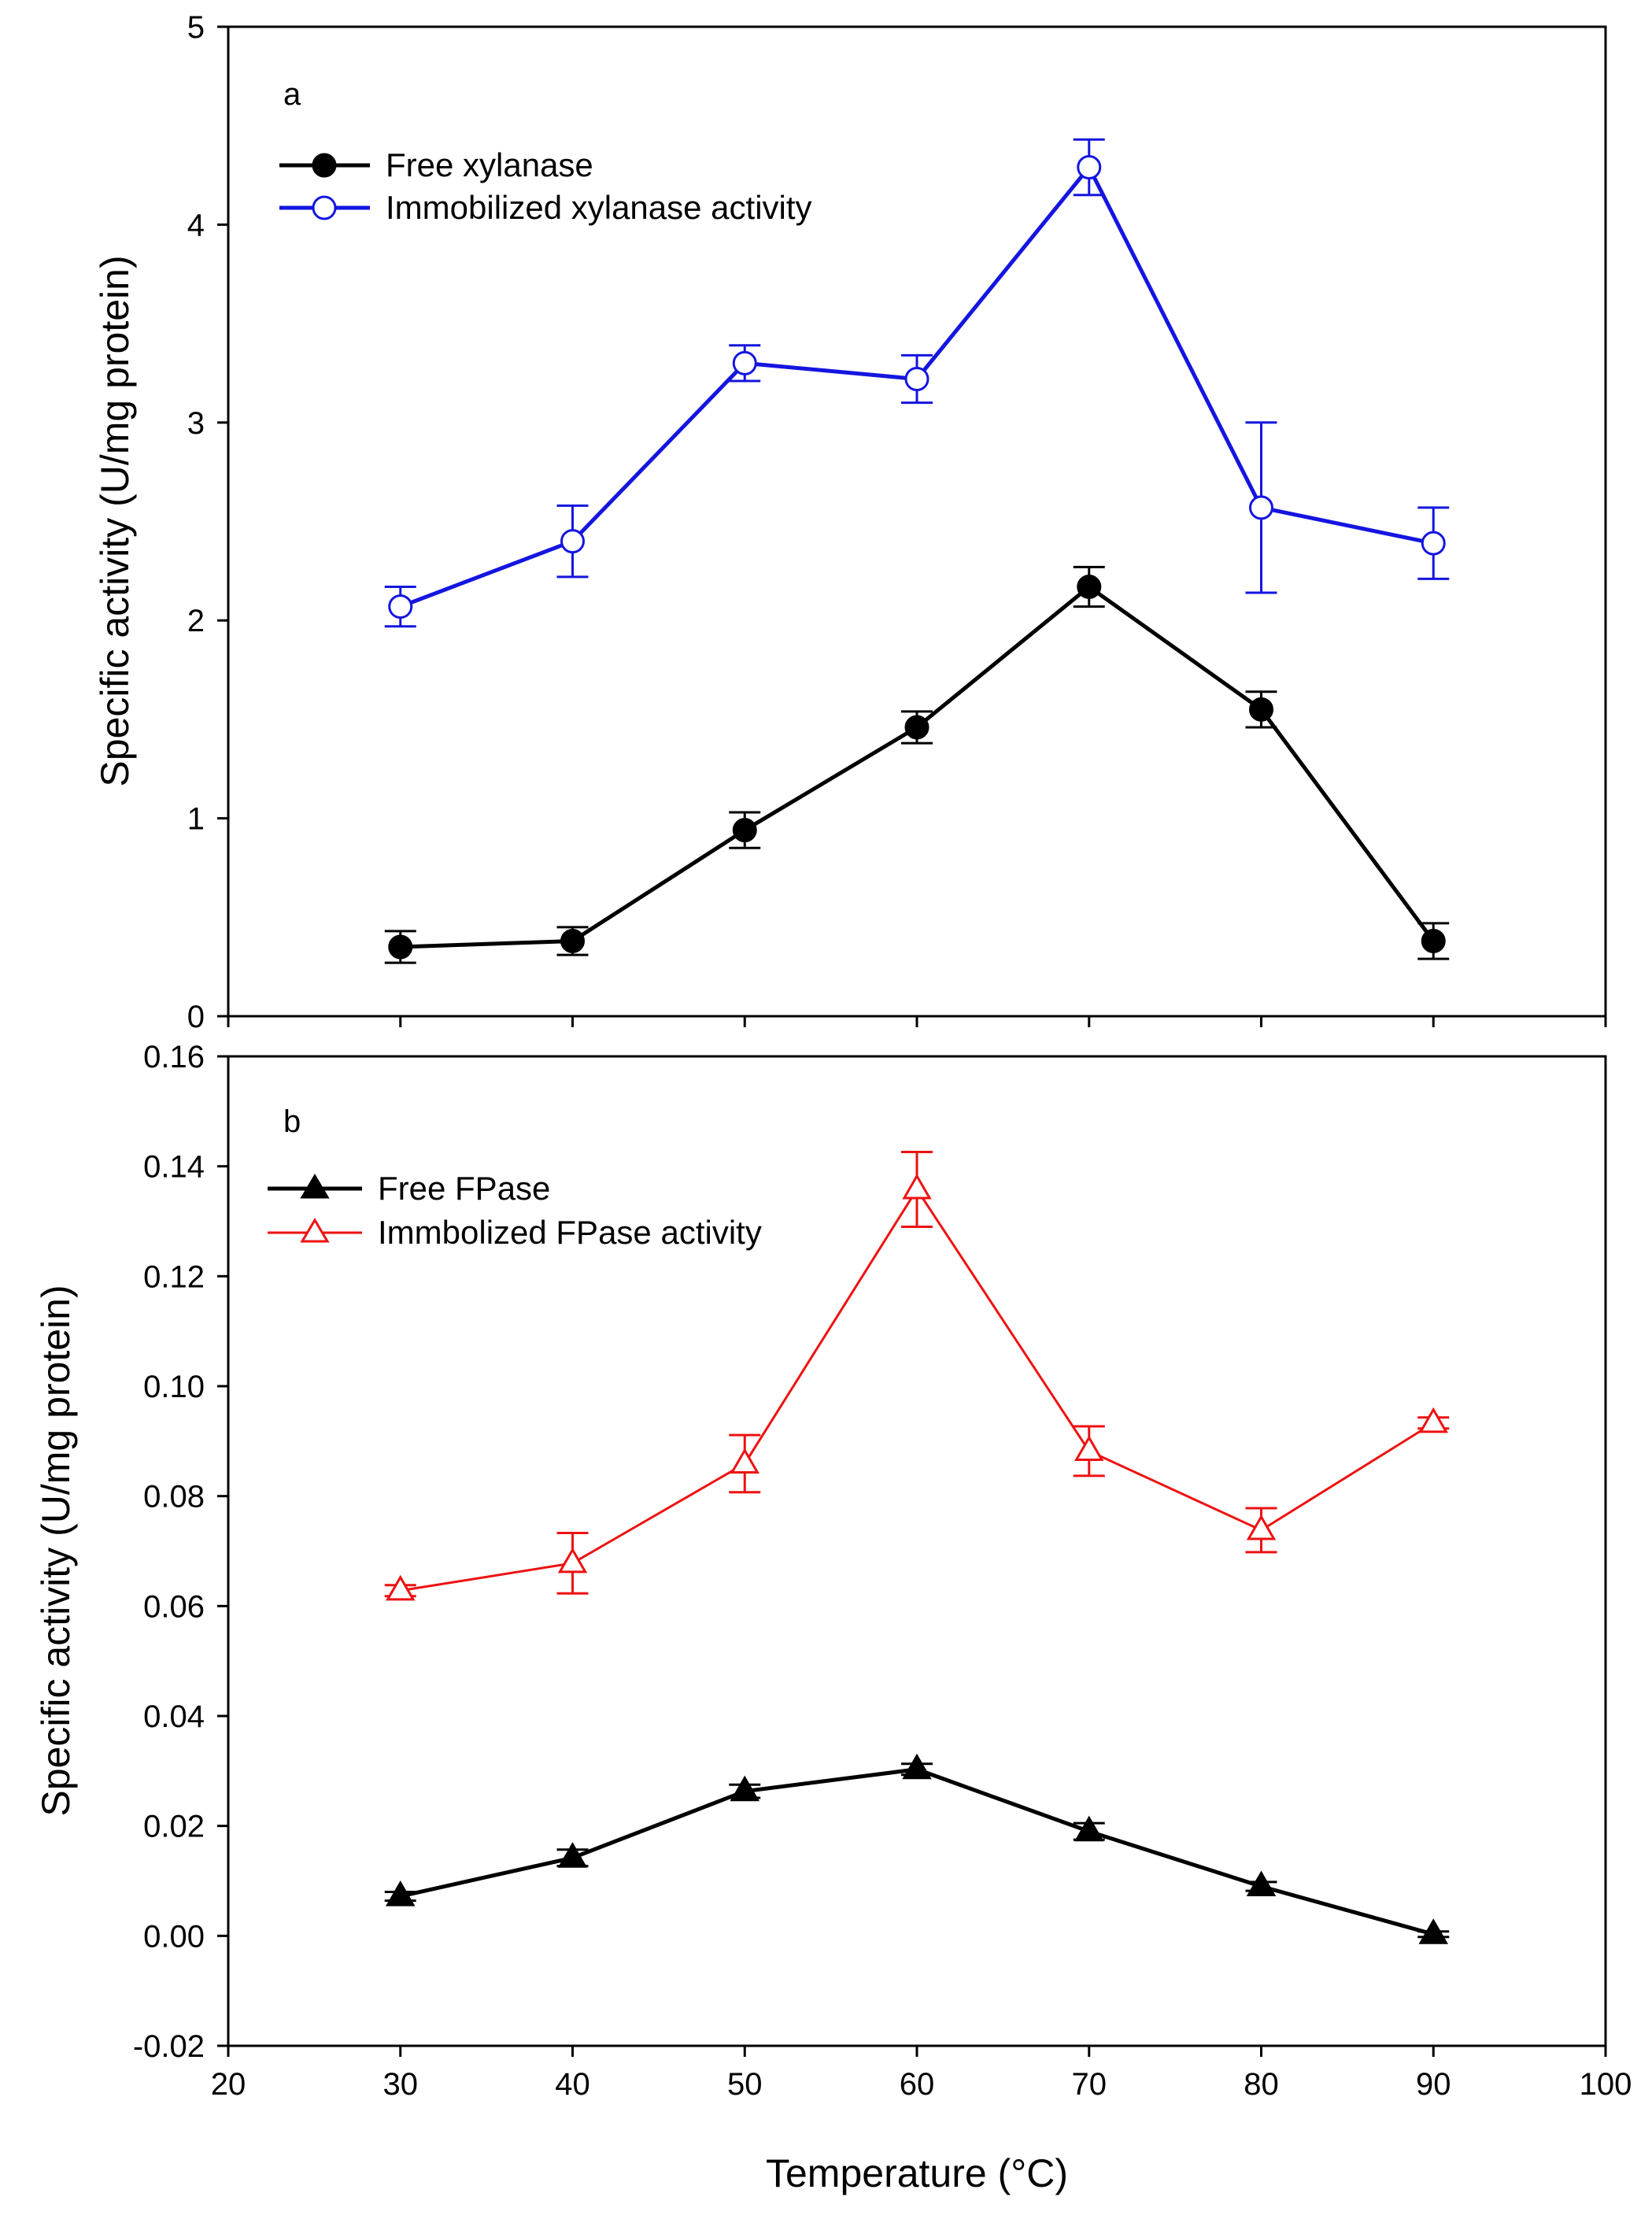  What do you see at coordinates (315, 1186) in the screenshot?
I see `legend-marker-free-fpase` at bounding box center [315, 1186].